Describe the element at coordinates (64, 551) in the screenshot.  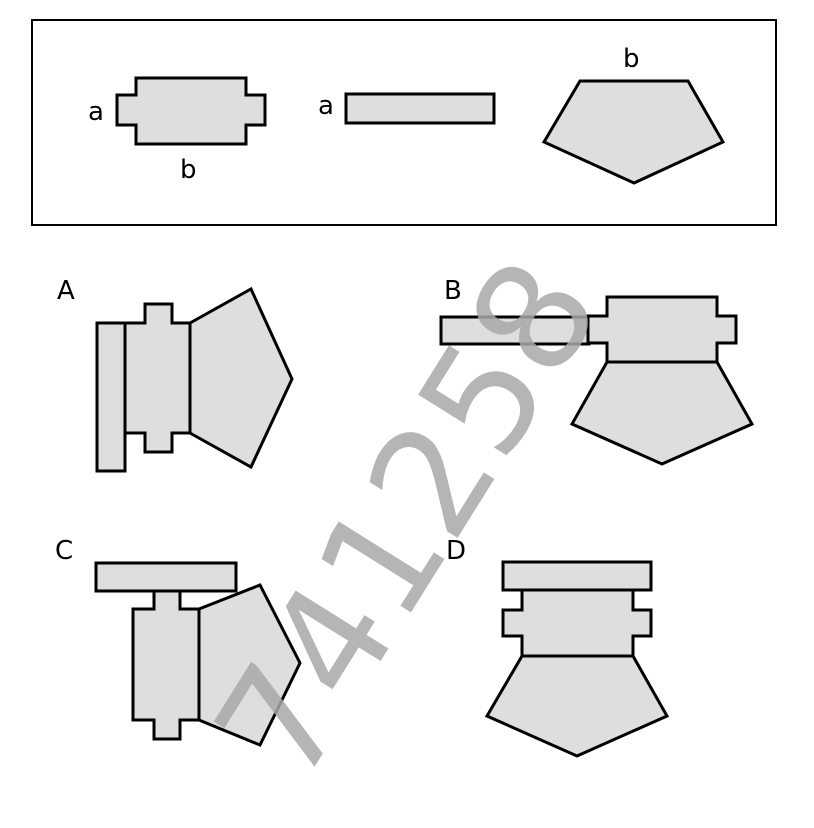
I see `option-c-label: C` at that location.